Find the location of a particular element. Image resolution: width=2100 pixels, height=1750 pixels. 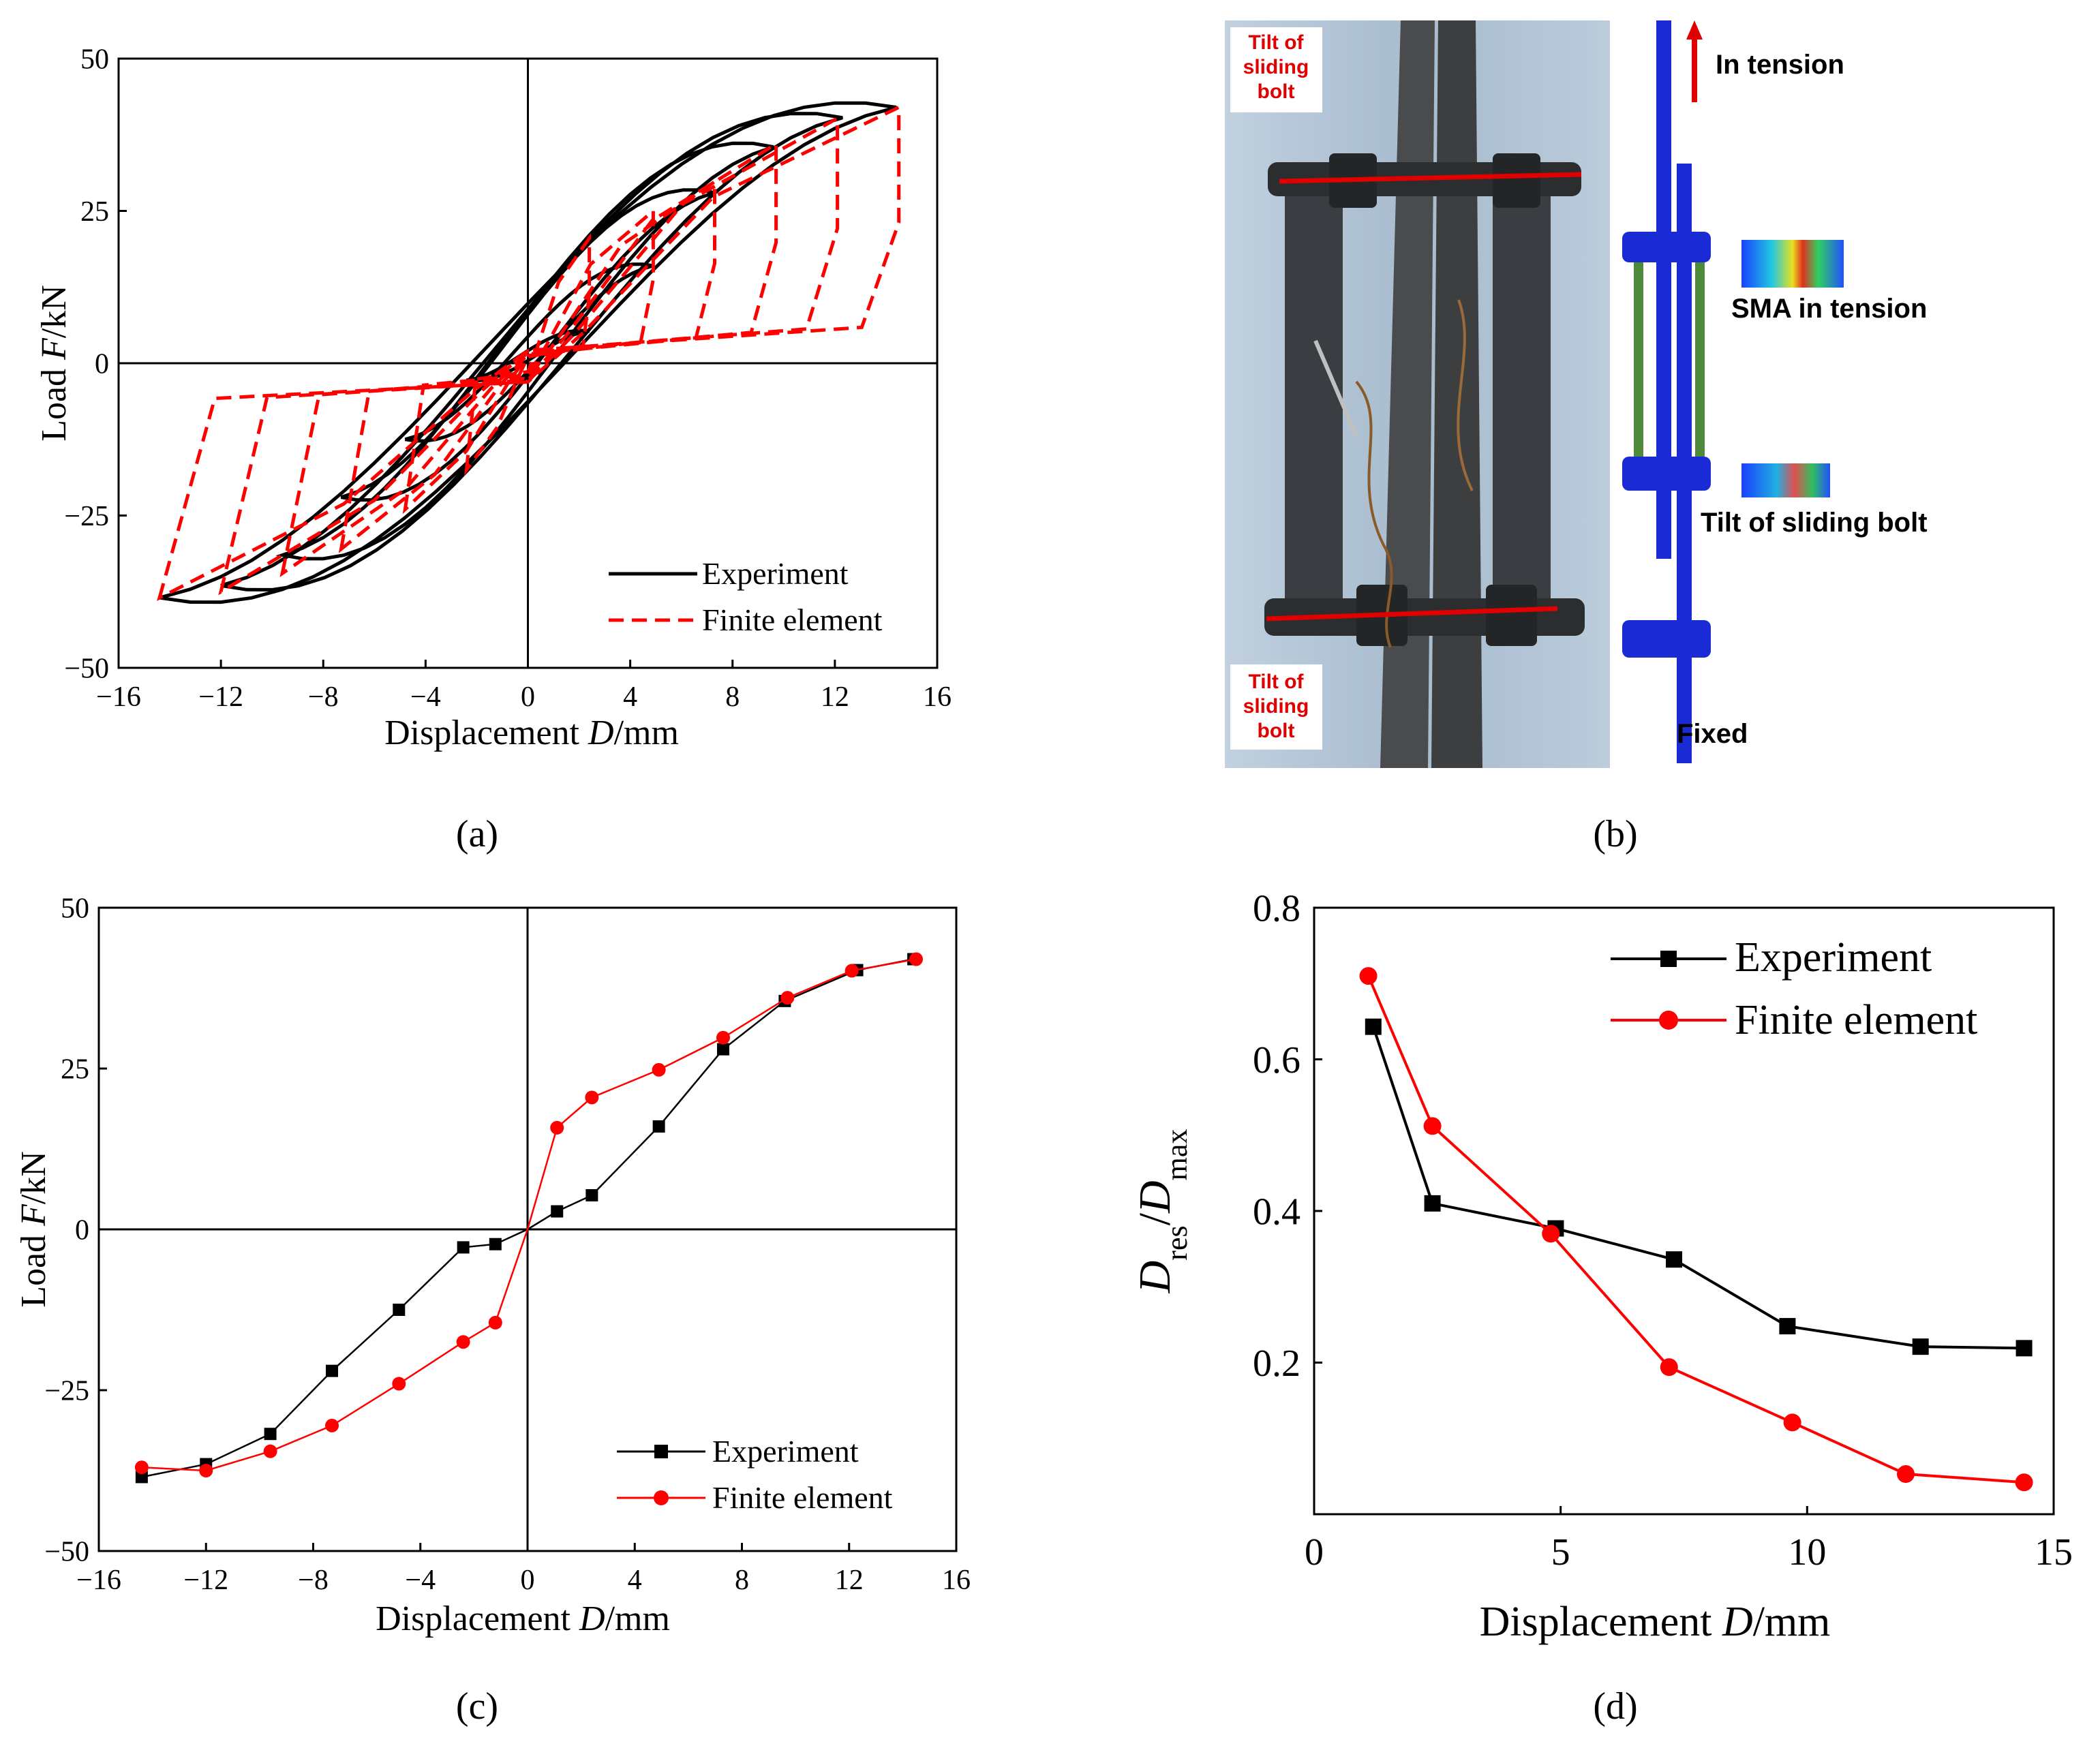

panel-label-c: (c) is located at coordinates (477, 1706).